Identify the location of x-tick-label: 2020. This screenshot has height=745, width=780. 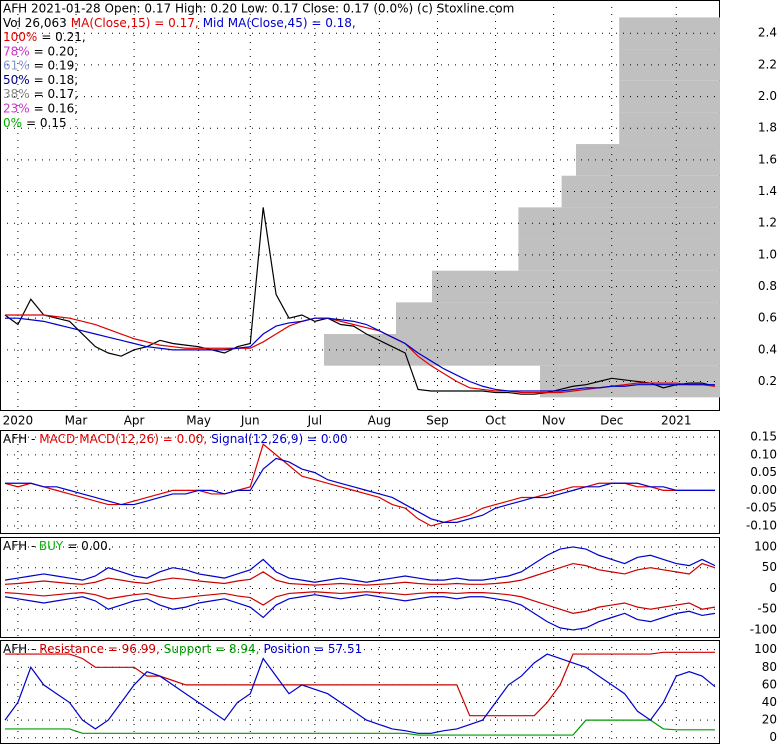
(18, 421).